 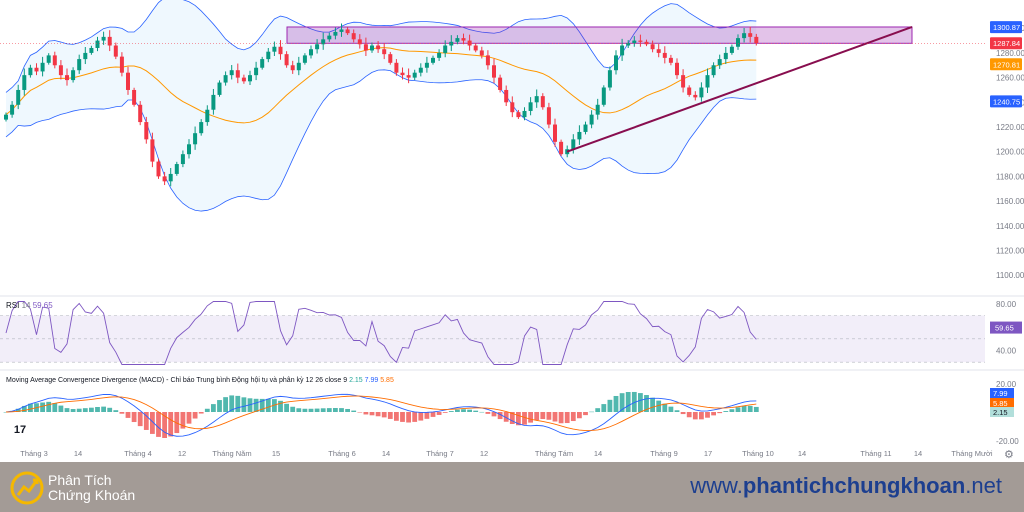 What do you see at coordinates (14, 305) in the screenshot?
I see `rsi-label: RSI` at bounding box center [14, 305].